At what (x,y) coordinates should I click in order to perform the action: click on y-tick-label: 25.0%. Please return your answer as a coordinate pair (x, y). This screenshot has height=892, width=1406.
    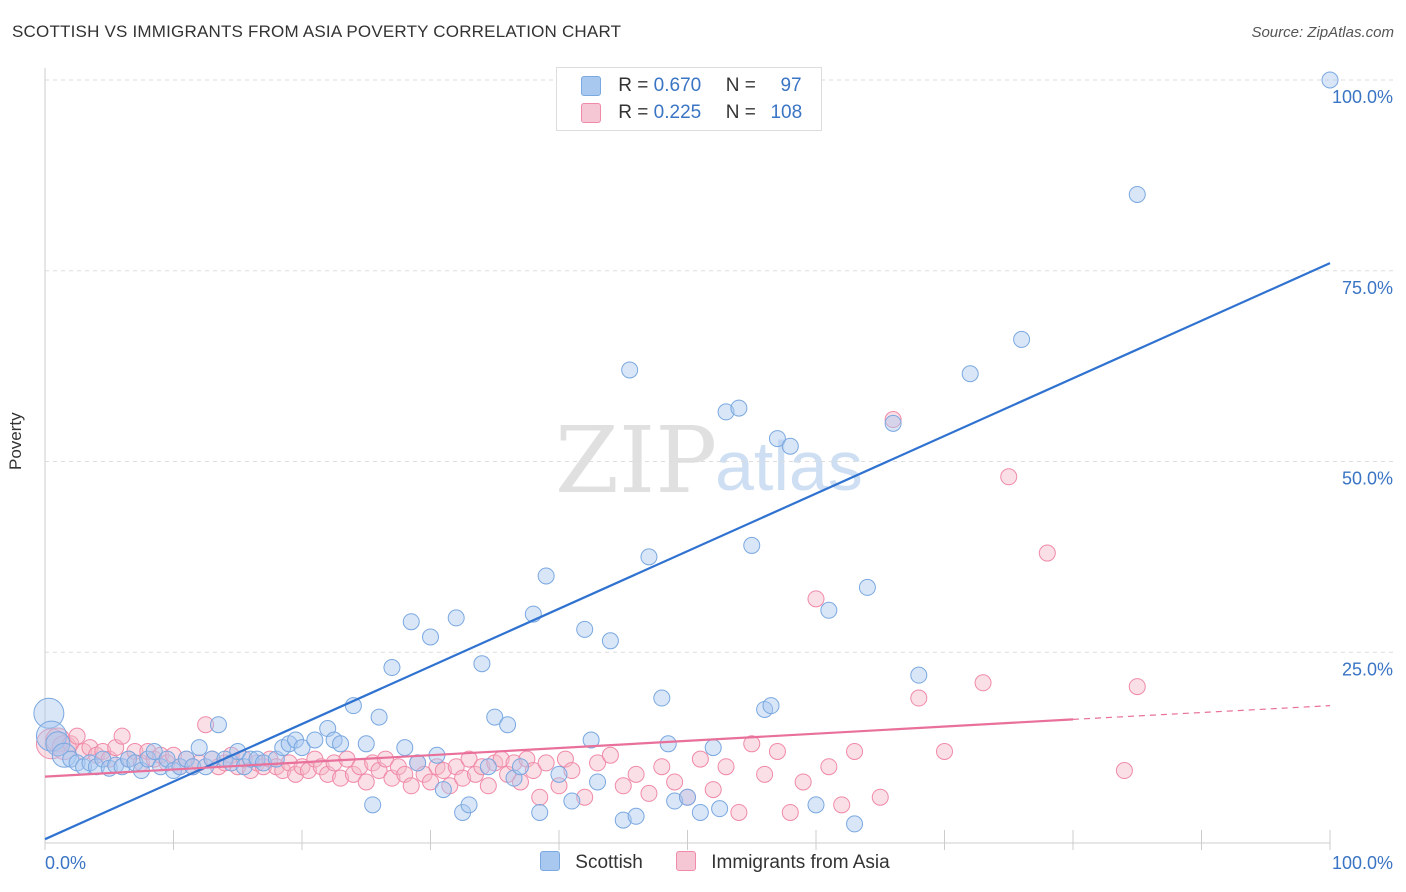
    Looking at the image, I should click on (1367, 669).